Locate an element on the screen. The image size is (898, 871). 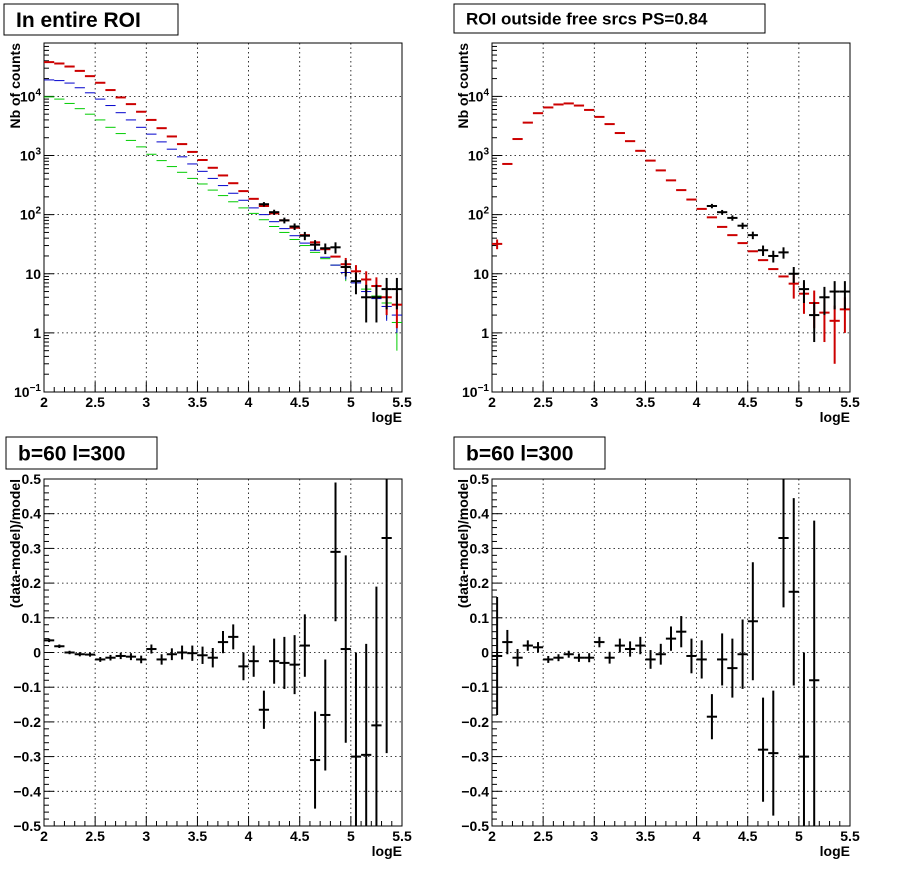
y-tick-label: 0 is located at coordinates (485, 653).